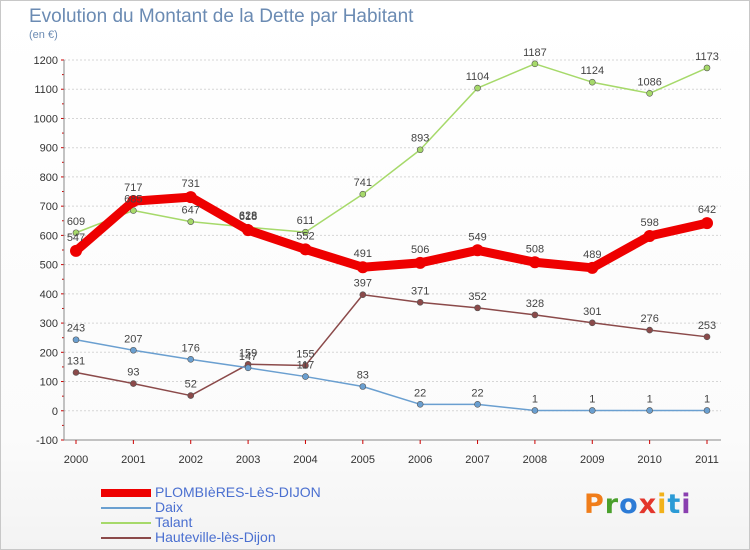  What do you see at coordinates (49, 149) in the screenshot?
I see `y-tick-label: 900` at bounding box center [49, 149].